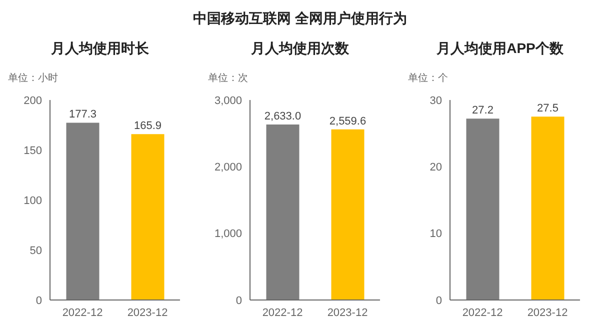  I want to click on y-tick-label: 3,000, so click(228, 100).